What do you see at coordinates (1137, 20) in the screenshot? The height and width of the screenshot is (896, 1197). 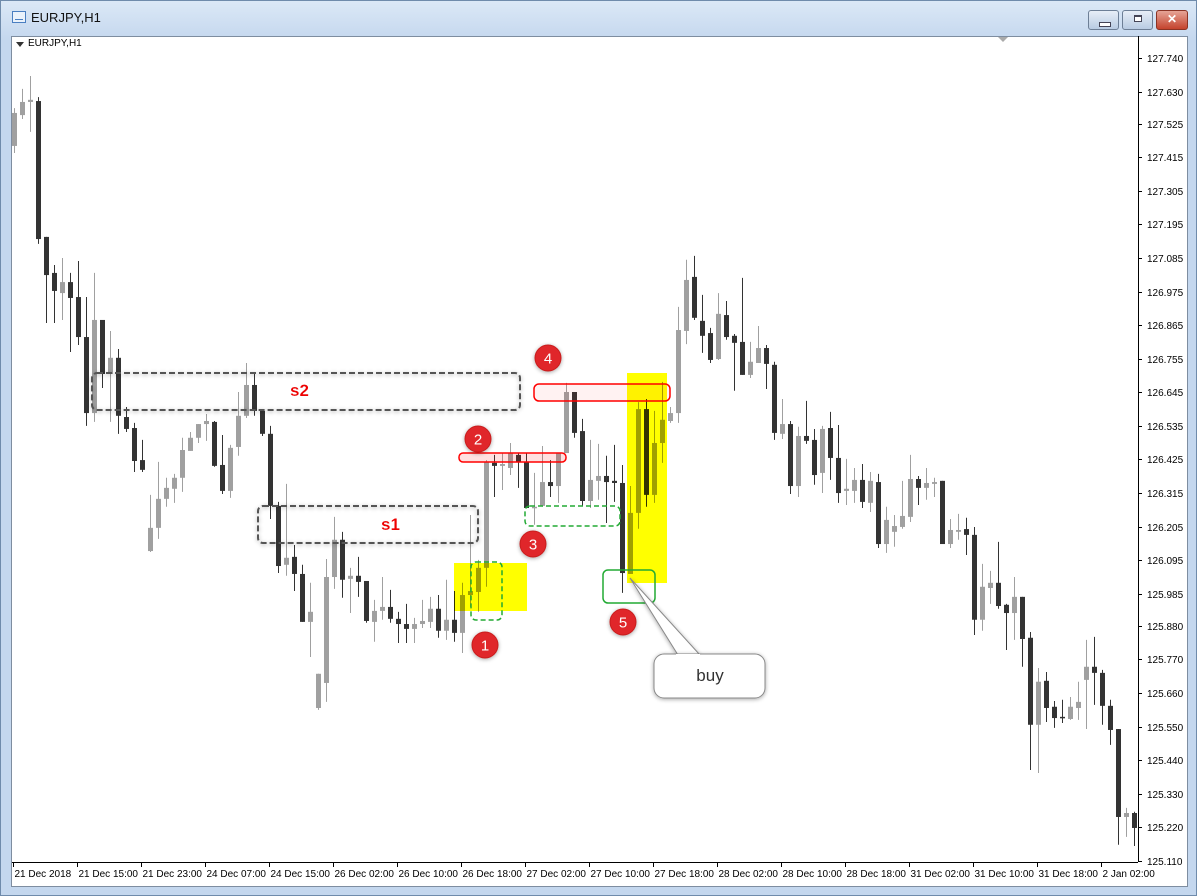 I see `maximize-button` at bounding box center [1137, 20].